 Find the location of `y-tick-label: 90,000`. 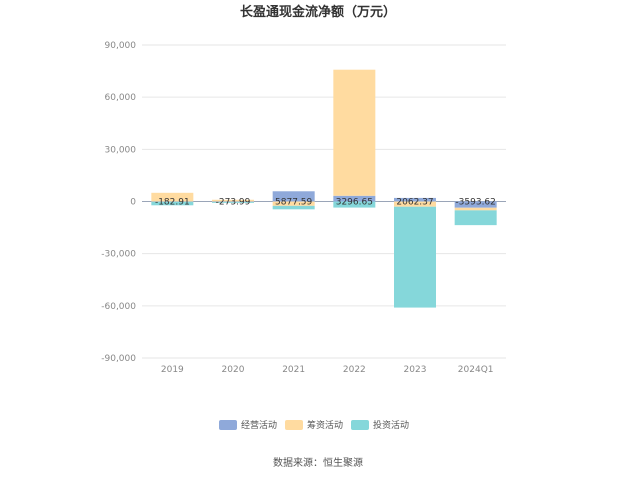

y-tick-label: 90,000 is located at coordinates (121, 46).